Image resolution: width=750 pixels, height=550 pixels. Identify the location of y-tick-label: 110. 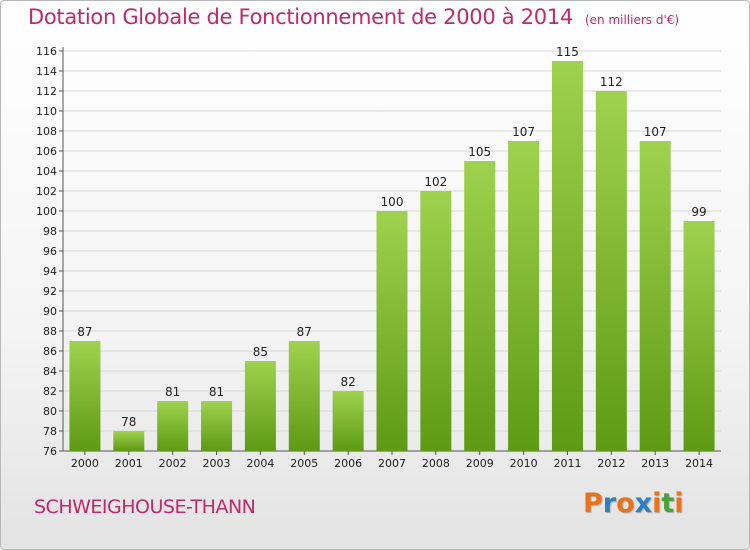
(46, 111).